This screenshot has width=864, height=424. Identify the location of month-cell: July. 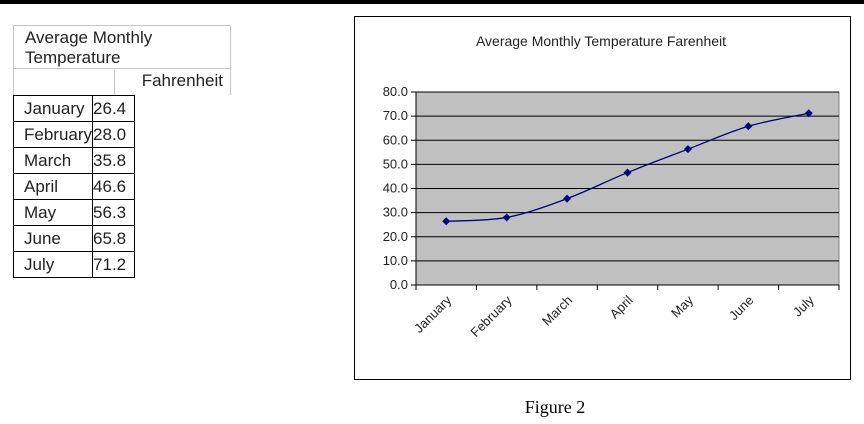
(53, 264).